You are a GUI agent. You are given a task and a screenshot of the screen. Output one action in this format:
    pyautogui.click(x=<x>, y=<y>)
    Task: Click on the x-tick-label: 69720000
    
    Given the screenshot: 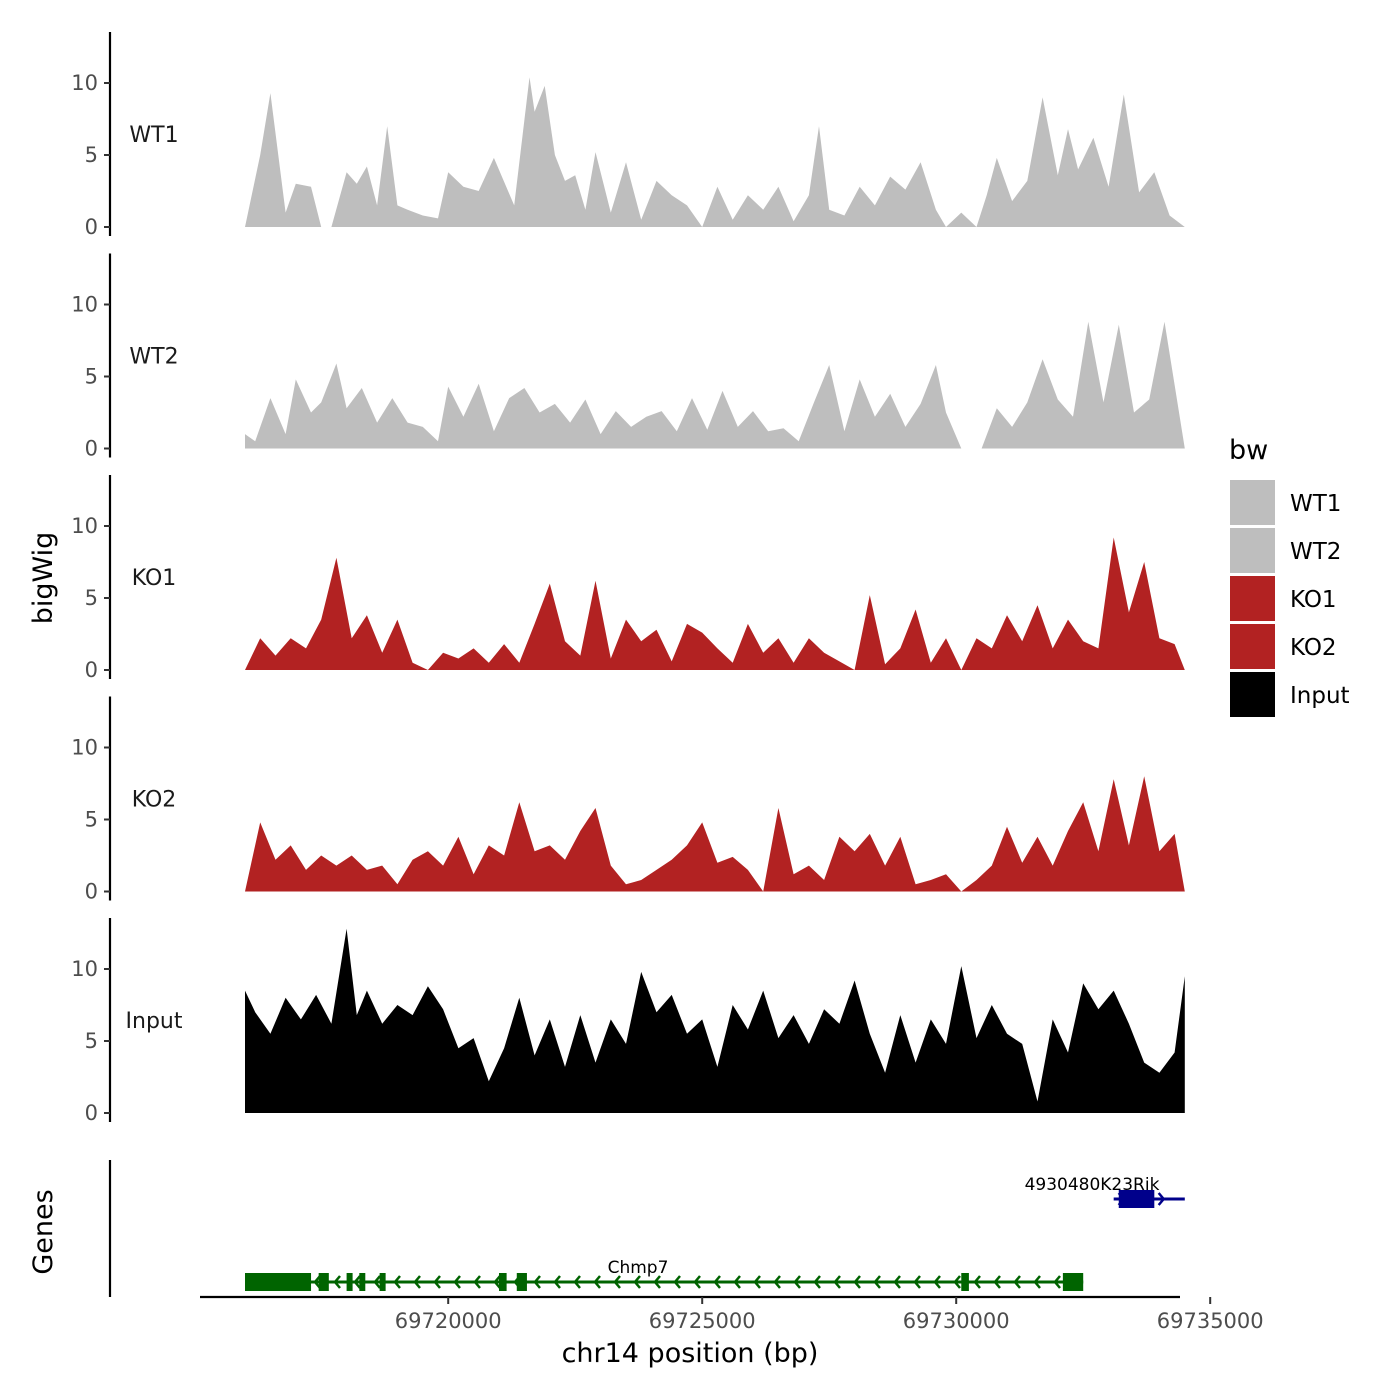 What is the action you would take?
    pyautogui.click(x=448, y=1321)
    